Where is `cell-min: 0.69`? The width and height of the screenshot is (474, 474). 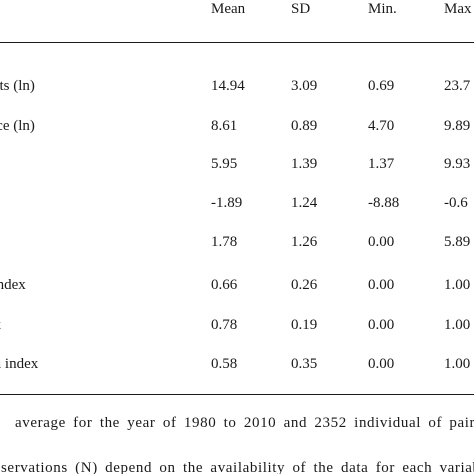
cell-min: 0.69 is located at coordinates (381, 86).